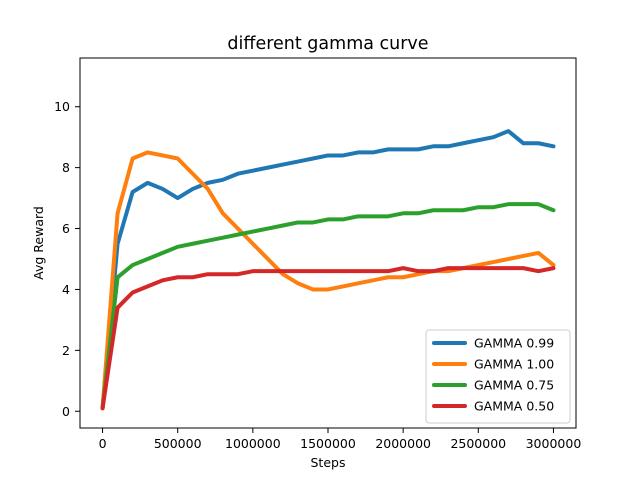 The width and height of the screenshot is (640, 484). Describe the element at coordinates (38, 243) in the screenshot. I see `y-axis-label: Avg Reward` at that location.